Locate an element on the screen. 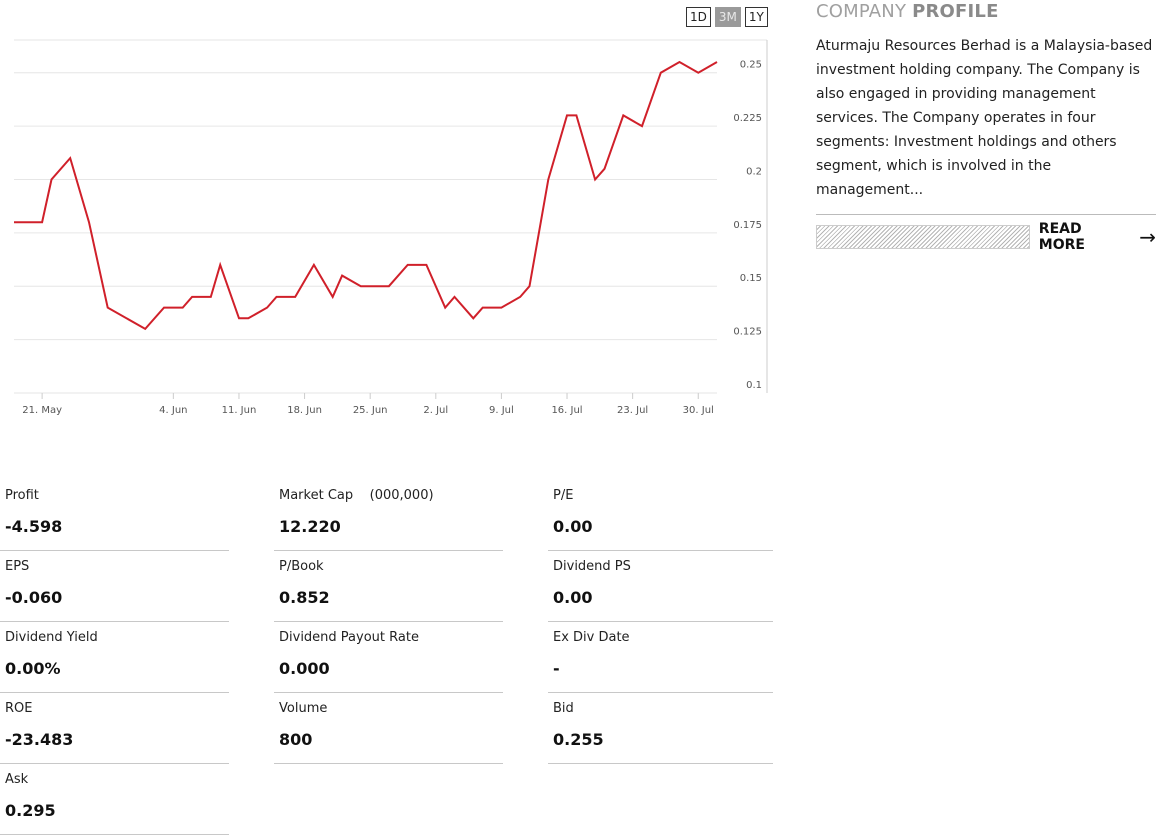  x-tick-label: 23. Jul is located at coordinates (632, 410).